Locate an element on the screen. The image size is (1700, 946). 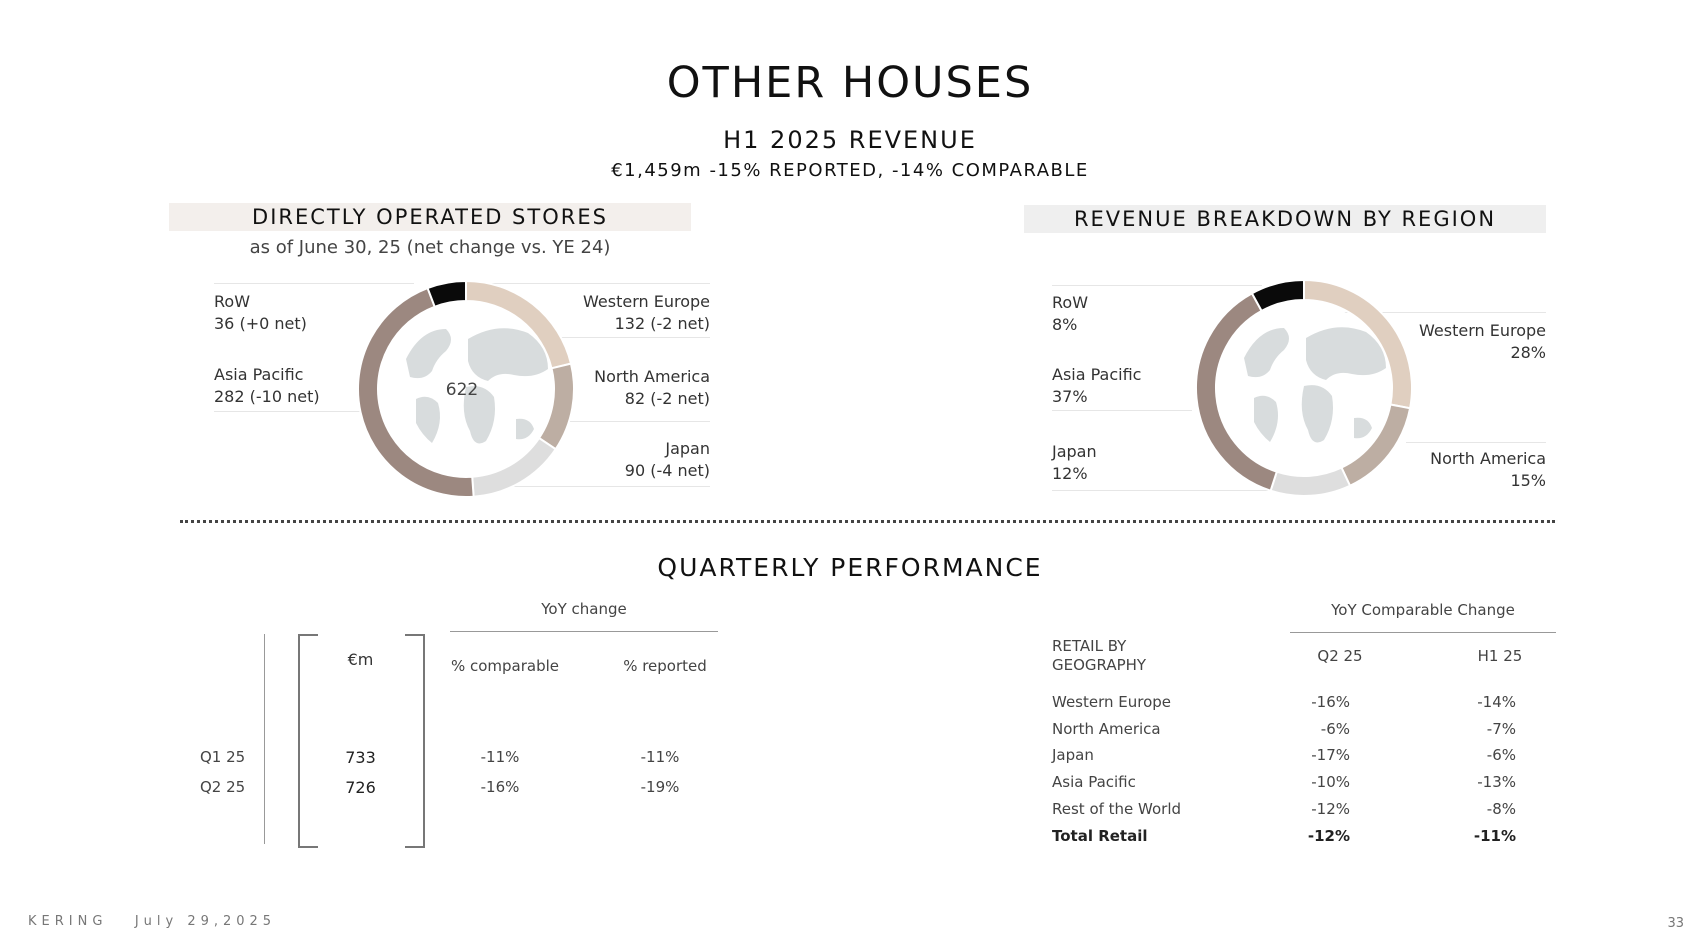
region-label-na: North America 15% is located at coordinates (1488, 469).